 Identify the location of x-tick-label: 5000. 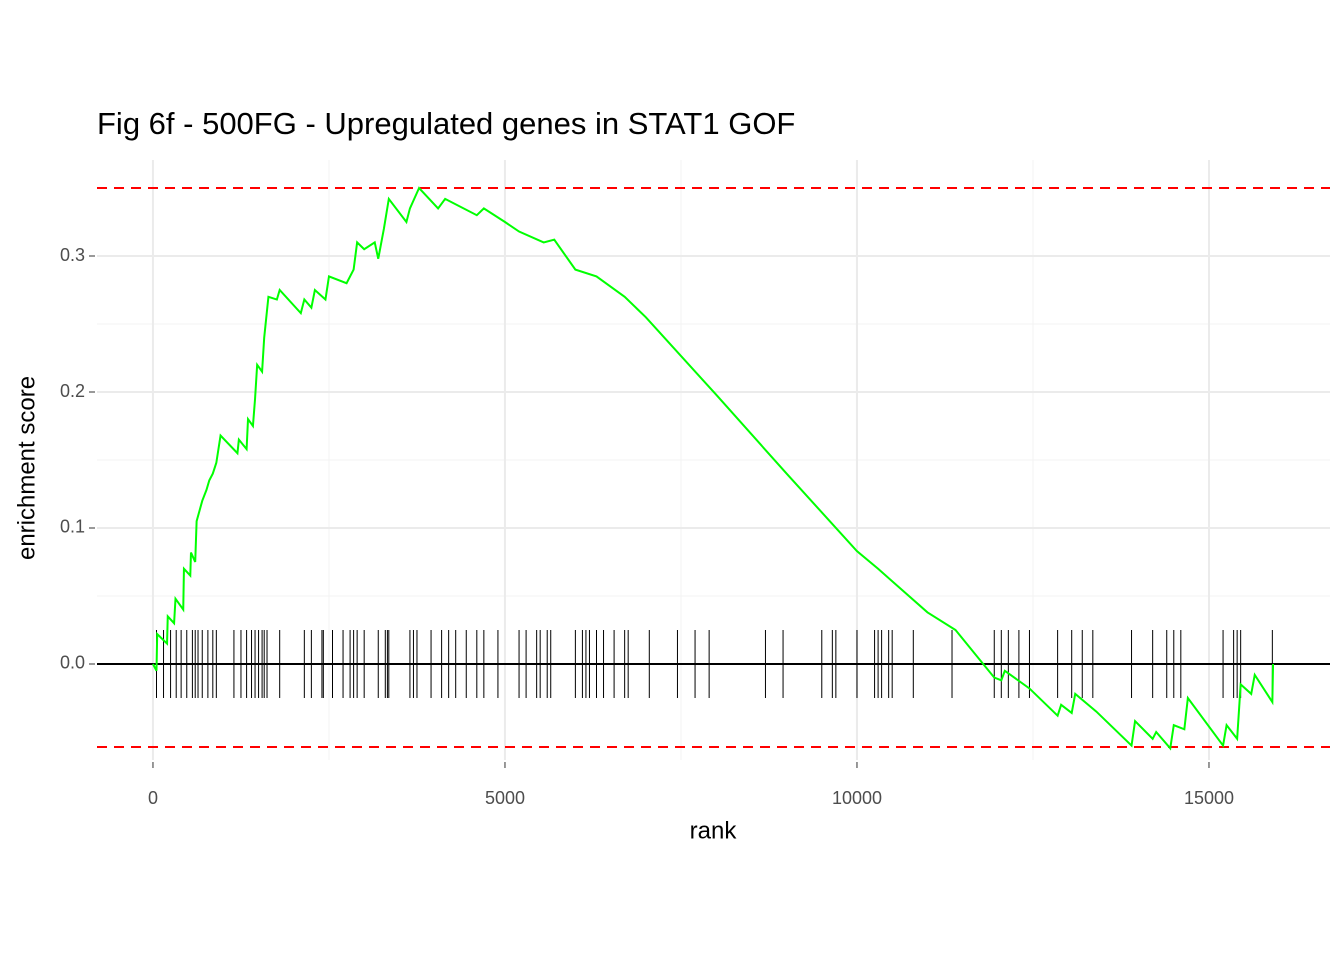
(505, 798).